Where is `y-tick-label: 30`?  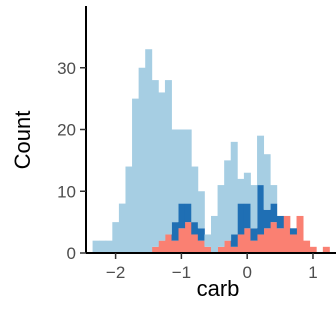 y-tick-label: 30 is located at coordinates (66, 68).